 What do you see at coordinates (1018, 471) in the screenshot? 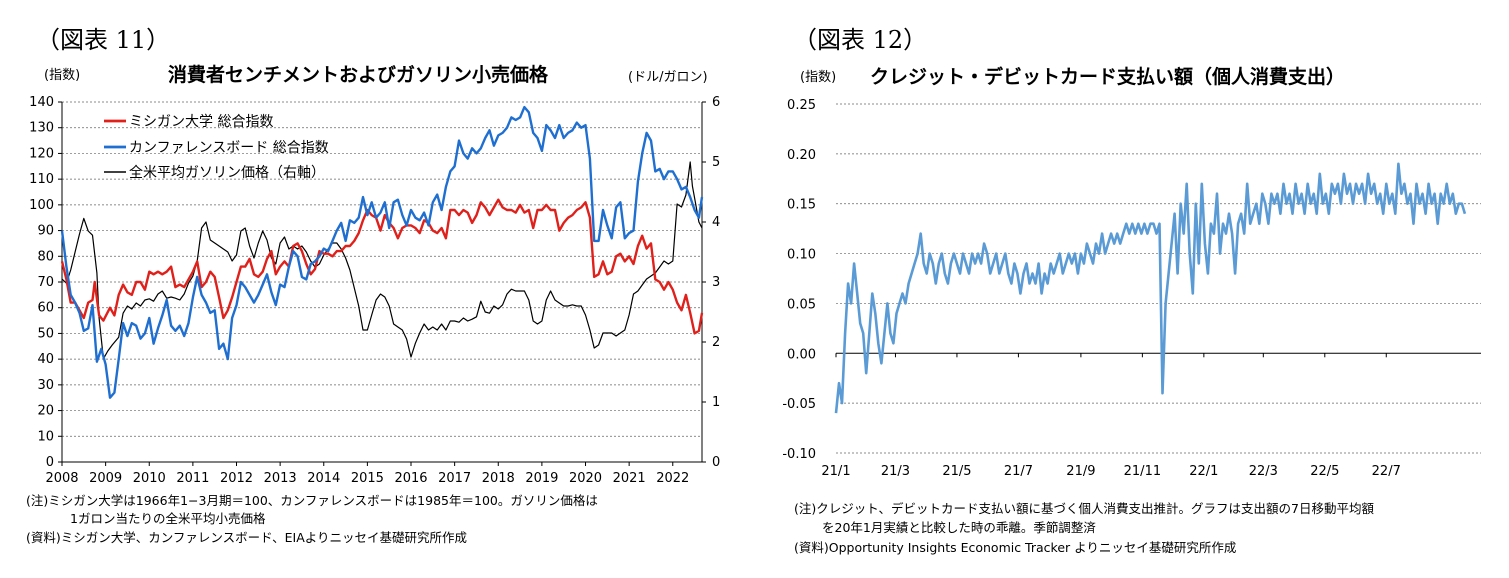
I see `x-tick-label: 21/7` at bounding box center [1018, 471].